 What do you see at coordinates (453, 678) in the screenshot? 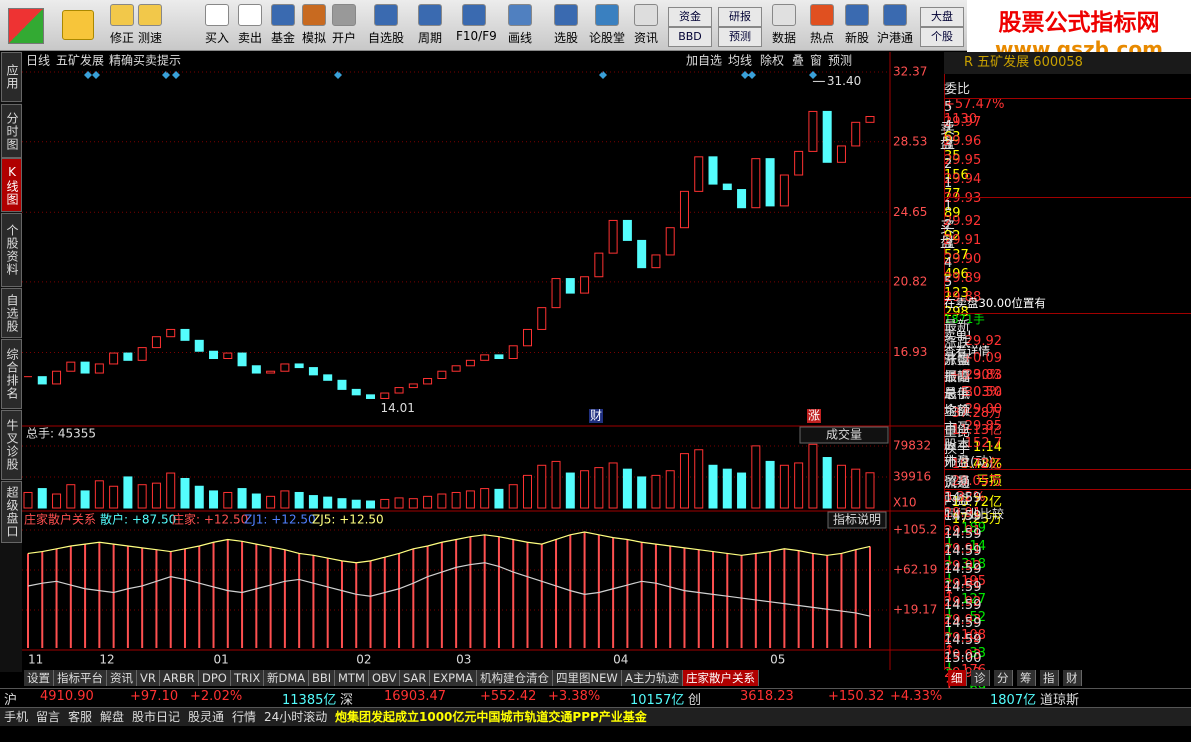
I see `indicator-tab: EXPMA` at bounding box center [453, 678].